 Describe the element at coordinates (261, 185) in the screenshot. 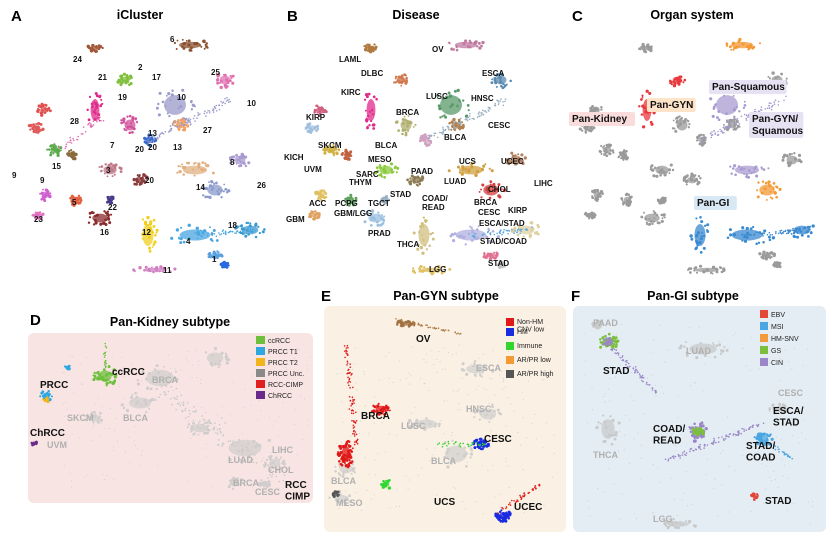

I see `icluster-label: 26` at that location.